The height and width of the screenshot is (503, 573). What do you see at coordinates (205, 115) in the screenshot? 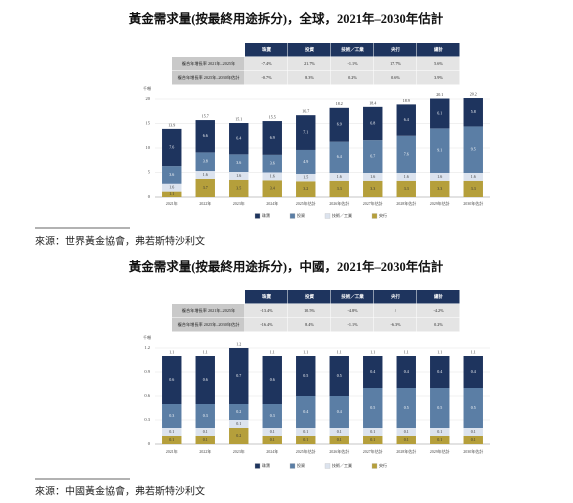
I see `bar-total-label: 15.7` at bounding box center [205, 115].